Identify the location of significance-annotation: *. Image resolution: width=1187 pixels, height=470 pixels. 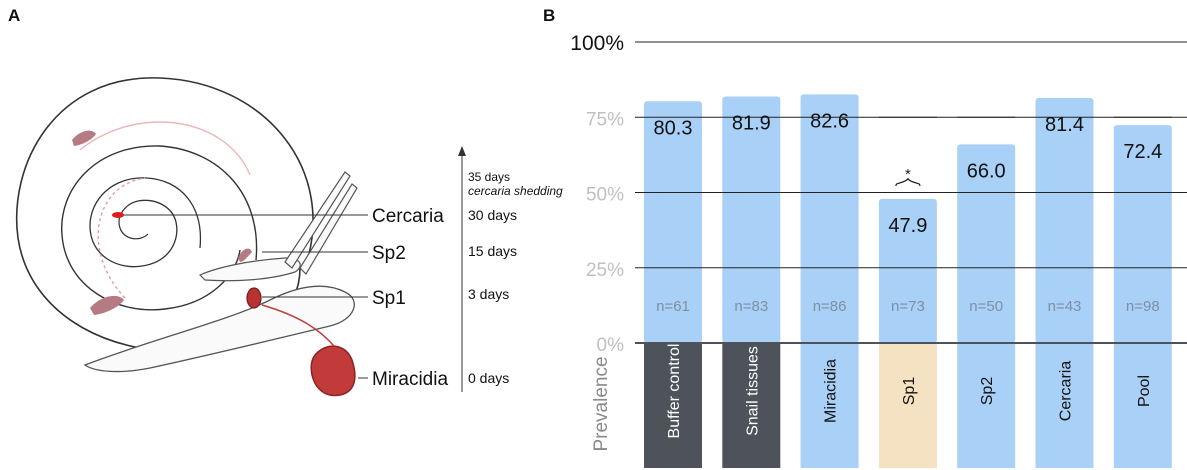
(908, 176).